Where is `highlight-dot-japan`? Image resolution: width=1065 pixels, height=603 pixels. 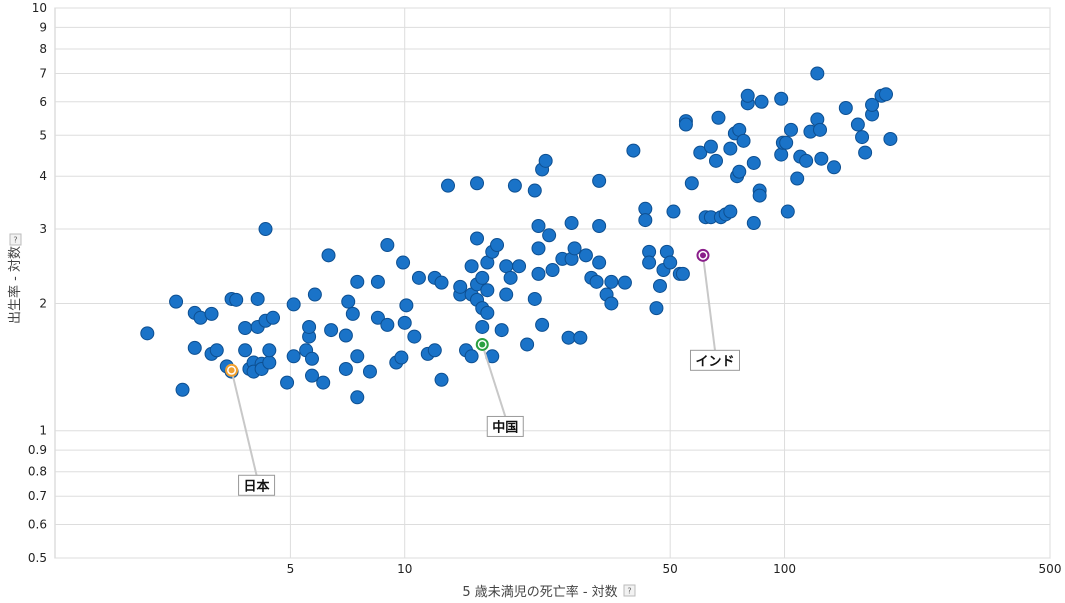 highlight-dot-japan is located at coordinates (231, 370).